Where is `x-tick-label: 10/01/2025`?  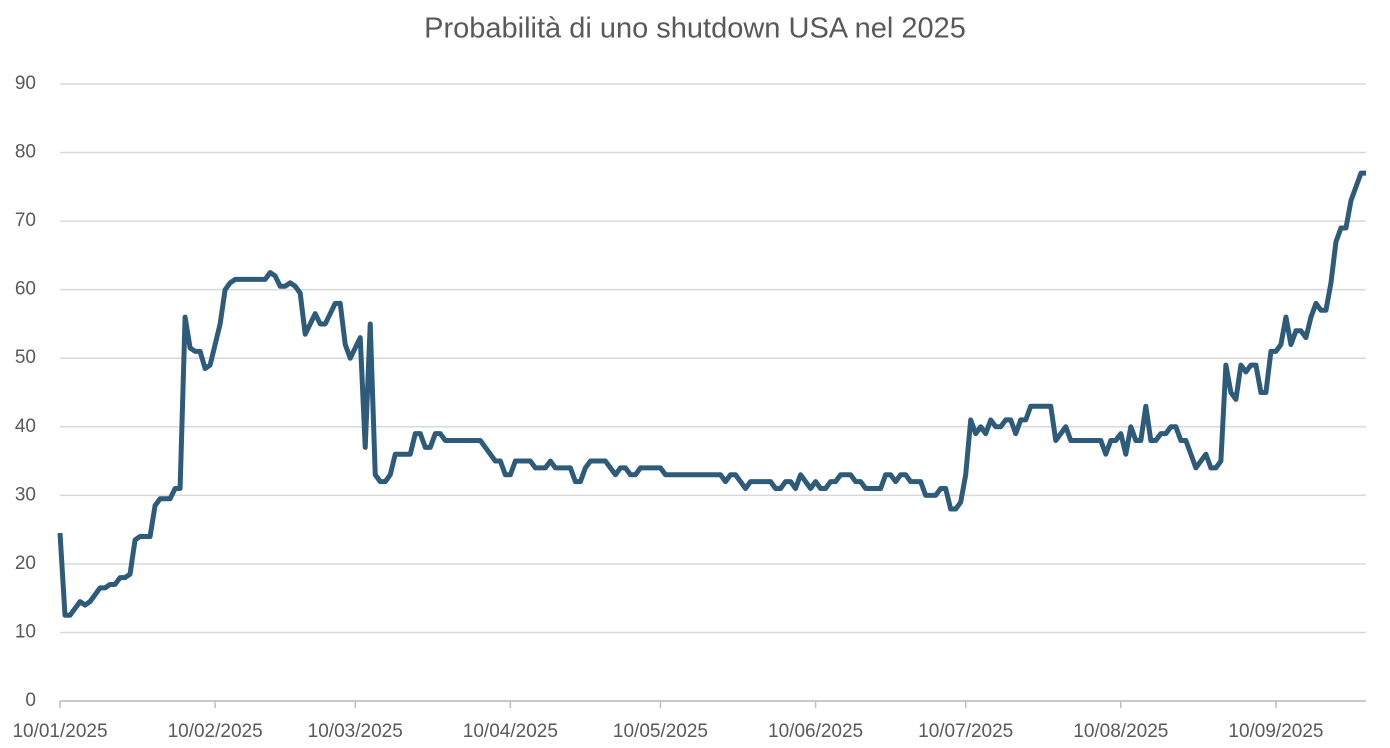
x-tick-label: 10/01/2025 is located at coordinates (59, 731).